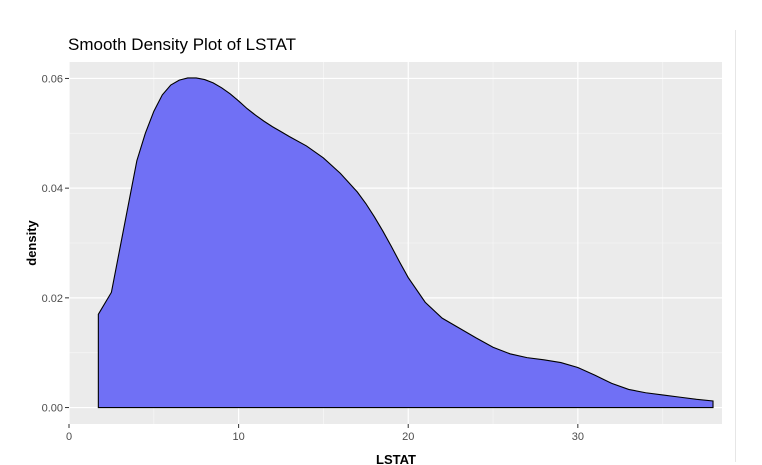  Describe the element at coordinates (408, 437) in the screenshot. I see `x-tick-label: 20` at that location.